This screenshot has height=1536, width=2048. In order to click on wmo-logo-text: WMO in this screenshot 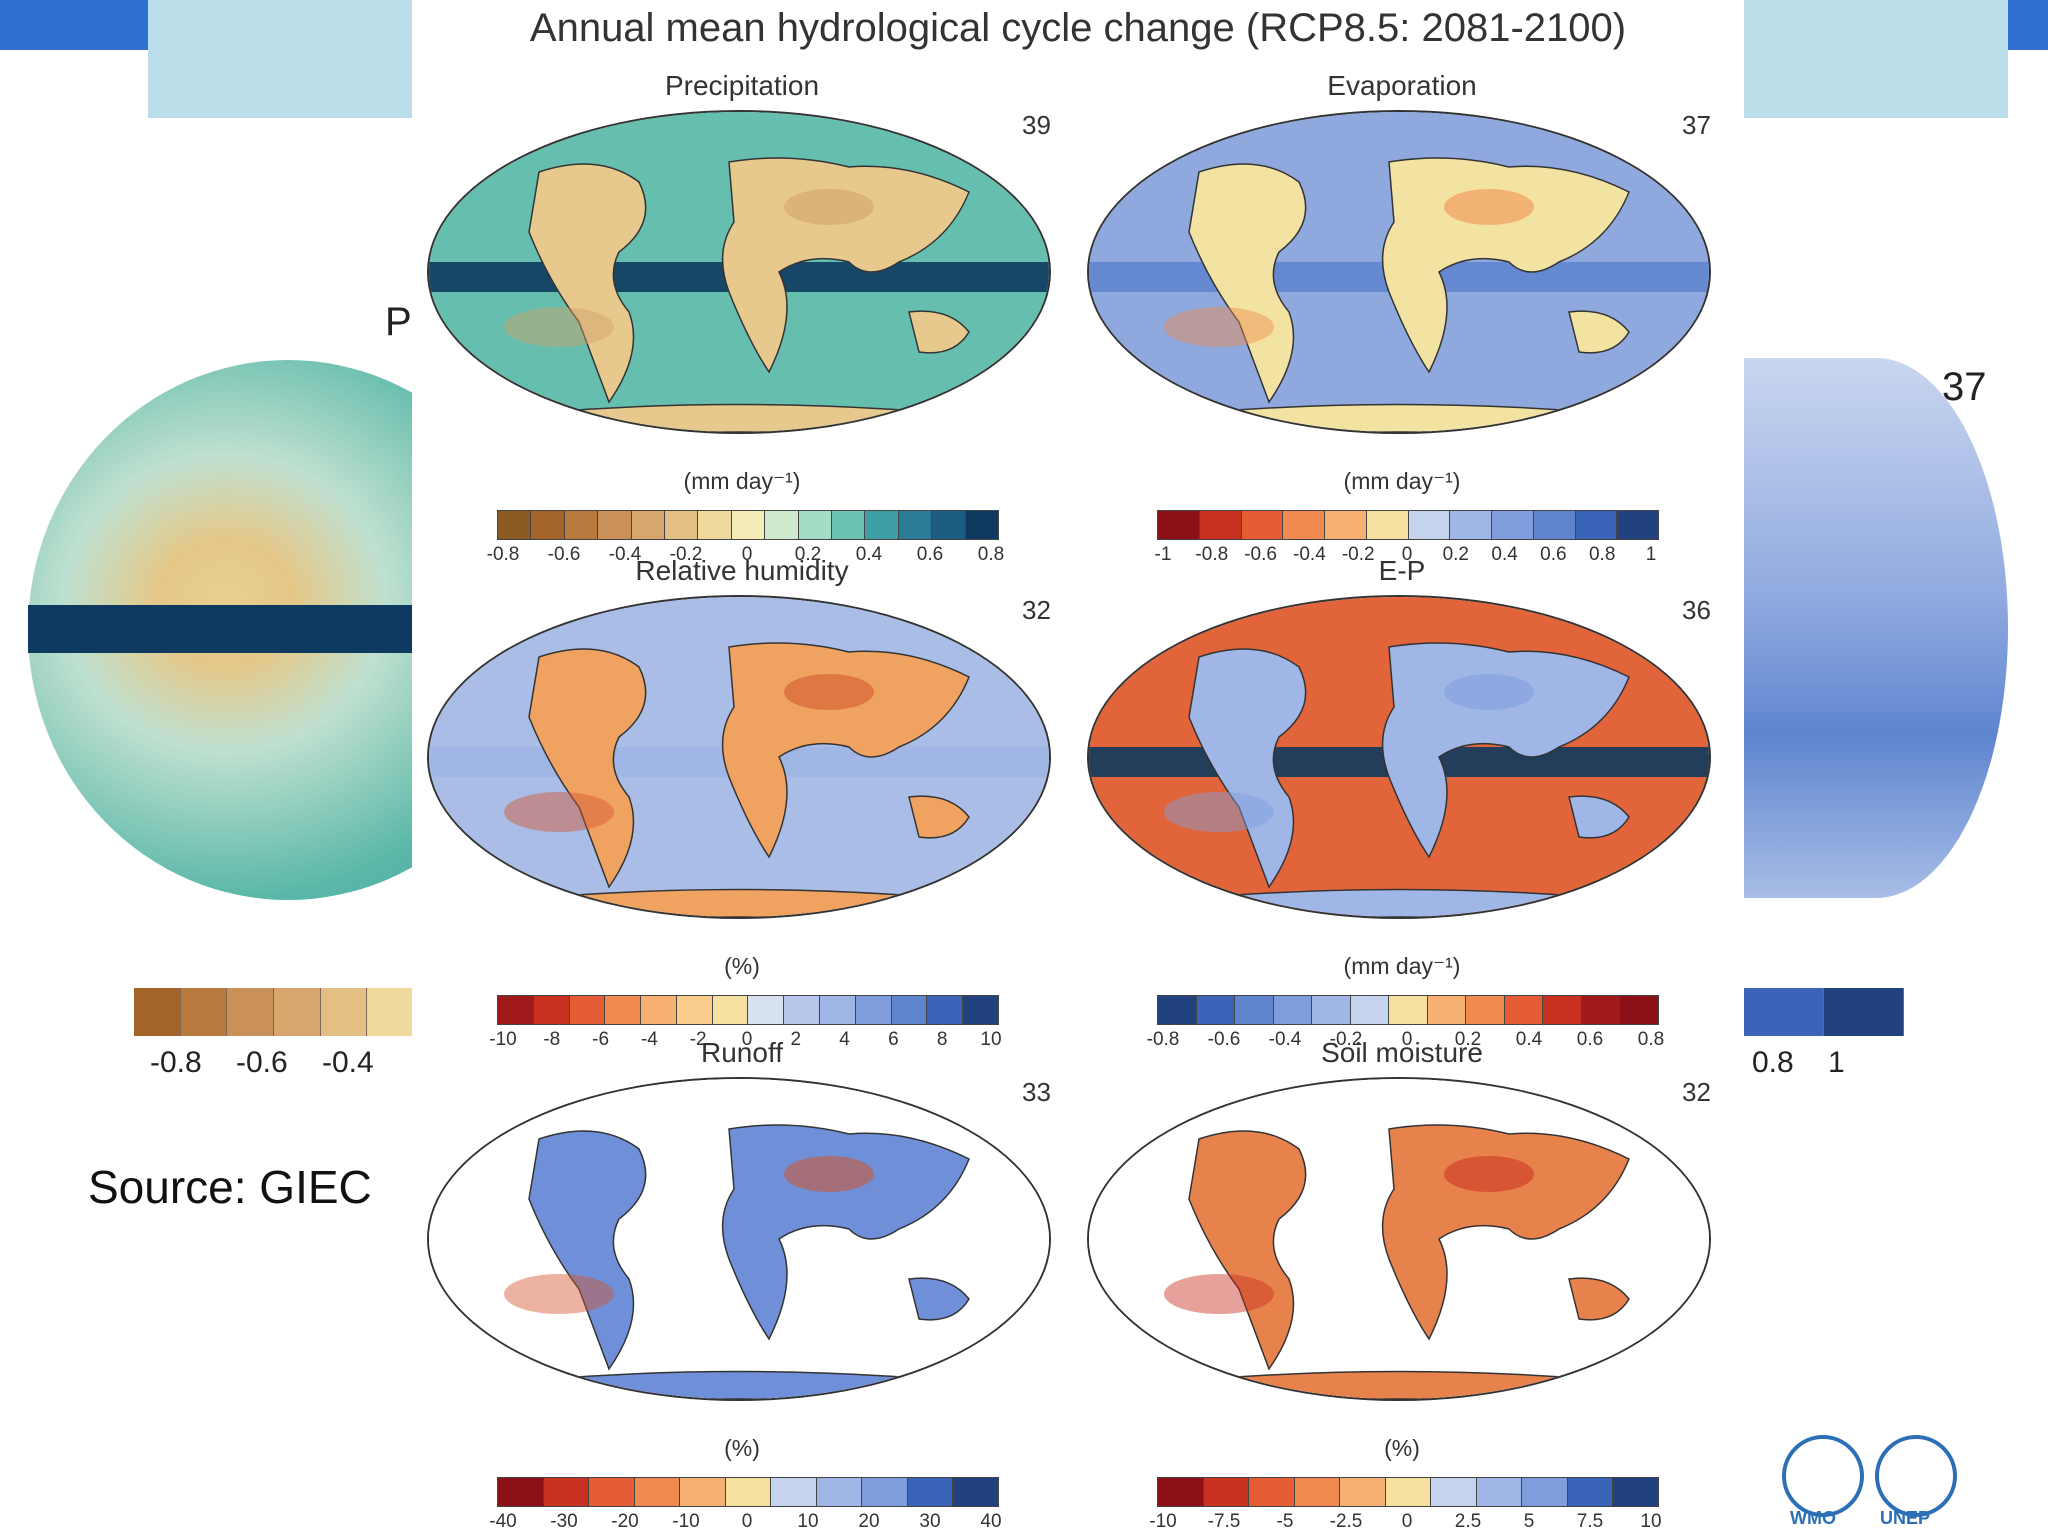, I will do `click(1813, 1518)`.